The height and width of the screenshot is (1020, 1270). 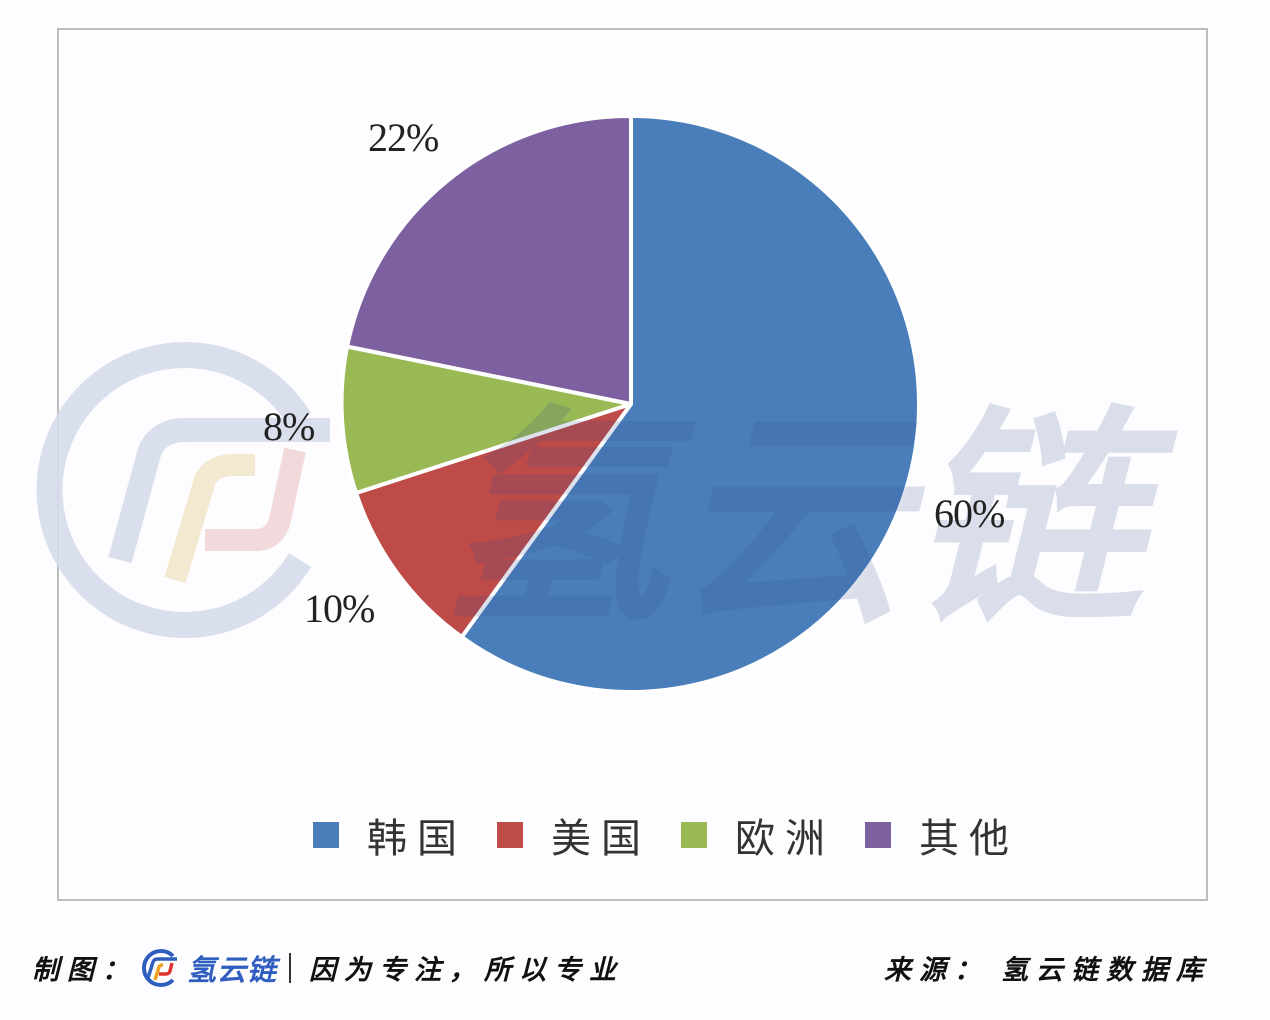 What do you see at coordinates (403, 137) in the screenshot?
I see `data-label-other: 22%` at bounding box center [403, 137].